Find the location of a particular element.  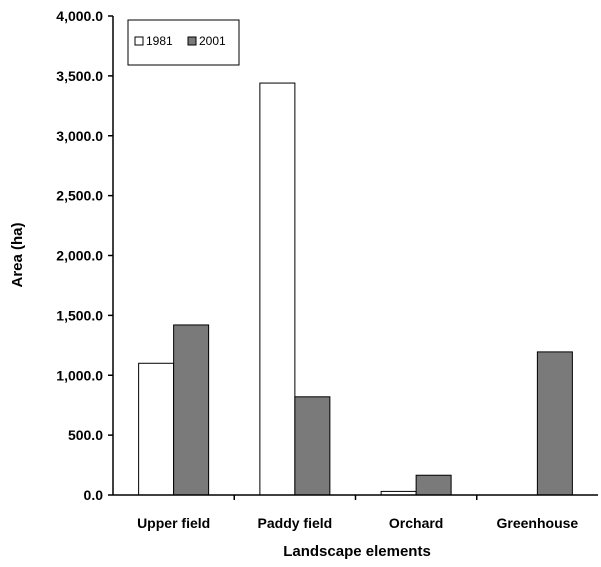

y-tick-label: 3,500.0 is located at coordinates (79, 76).